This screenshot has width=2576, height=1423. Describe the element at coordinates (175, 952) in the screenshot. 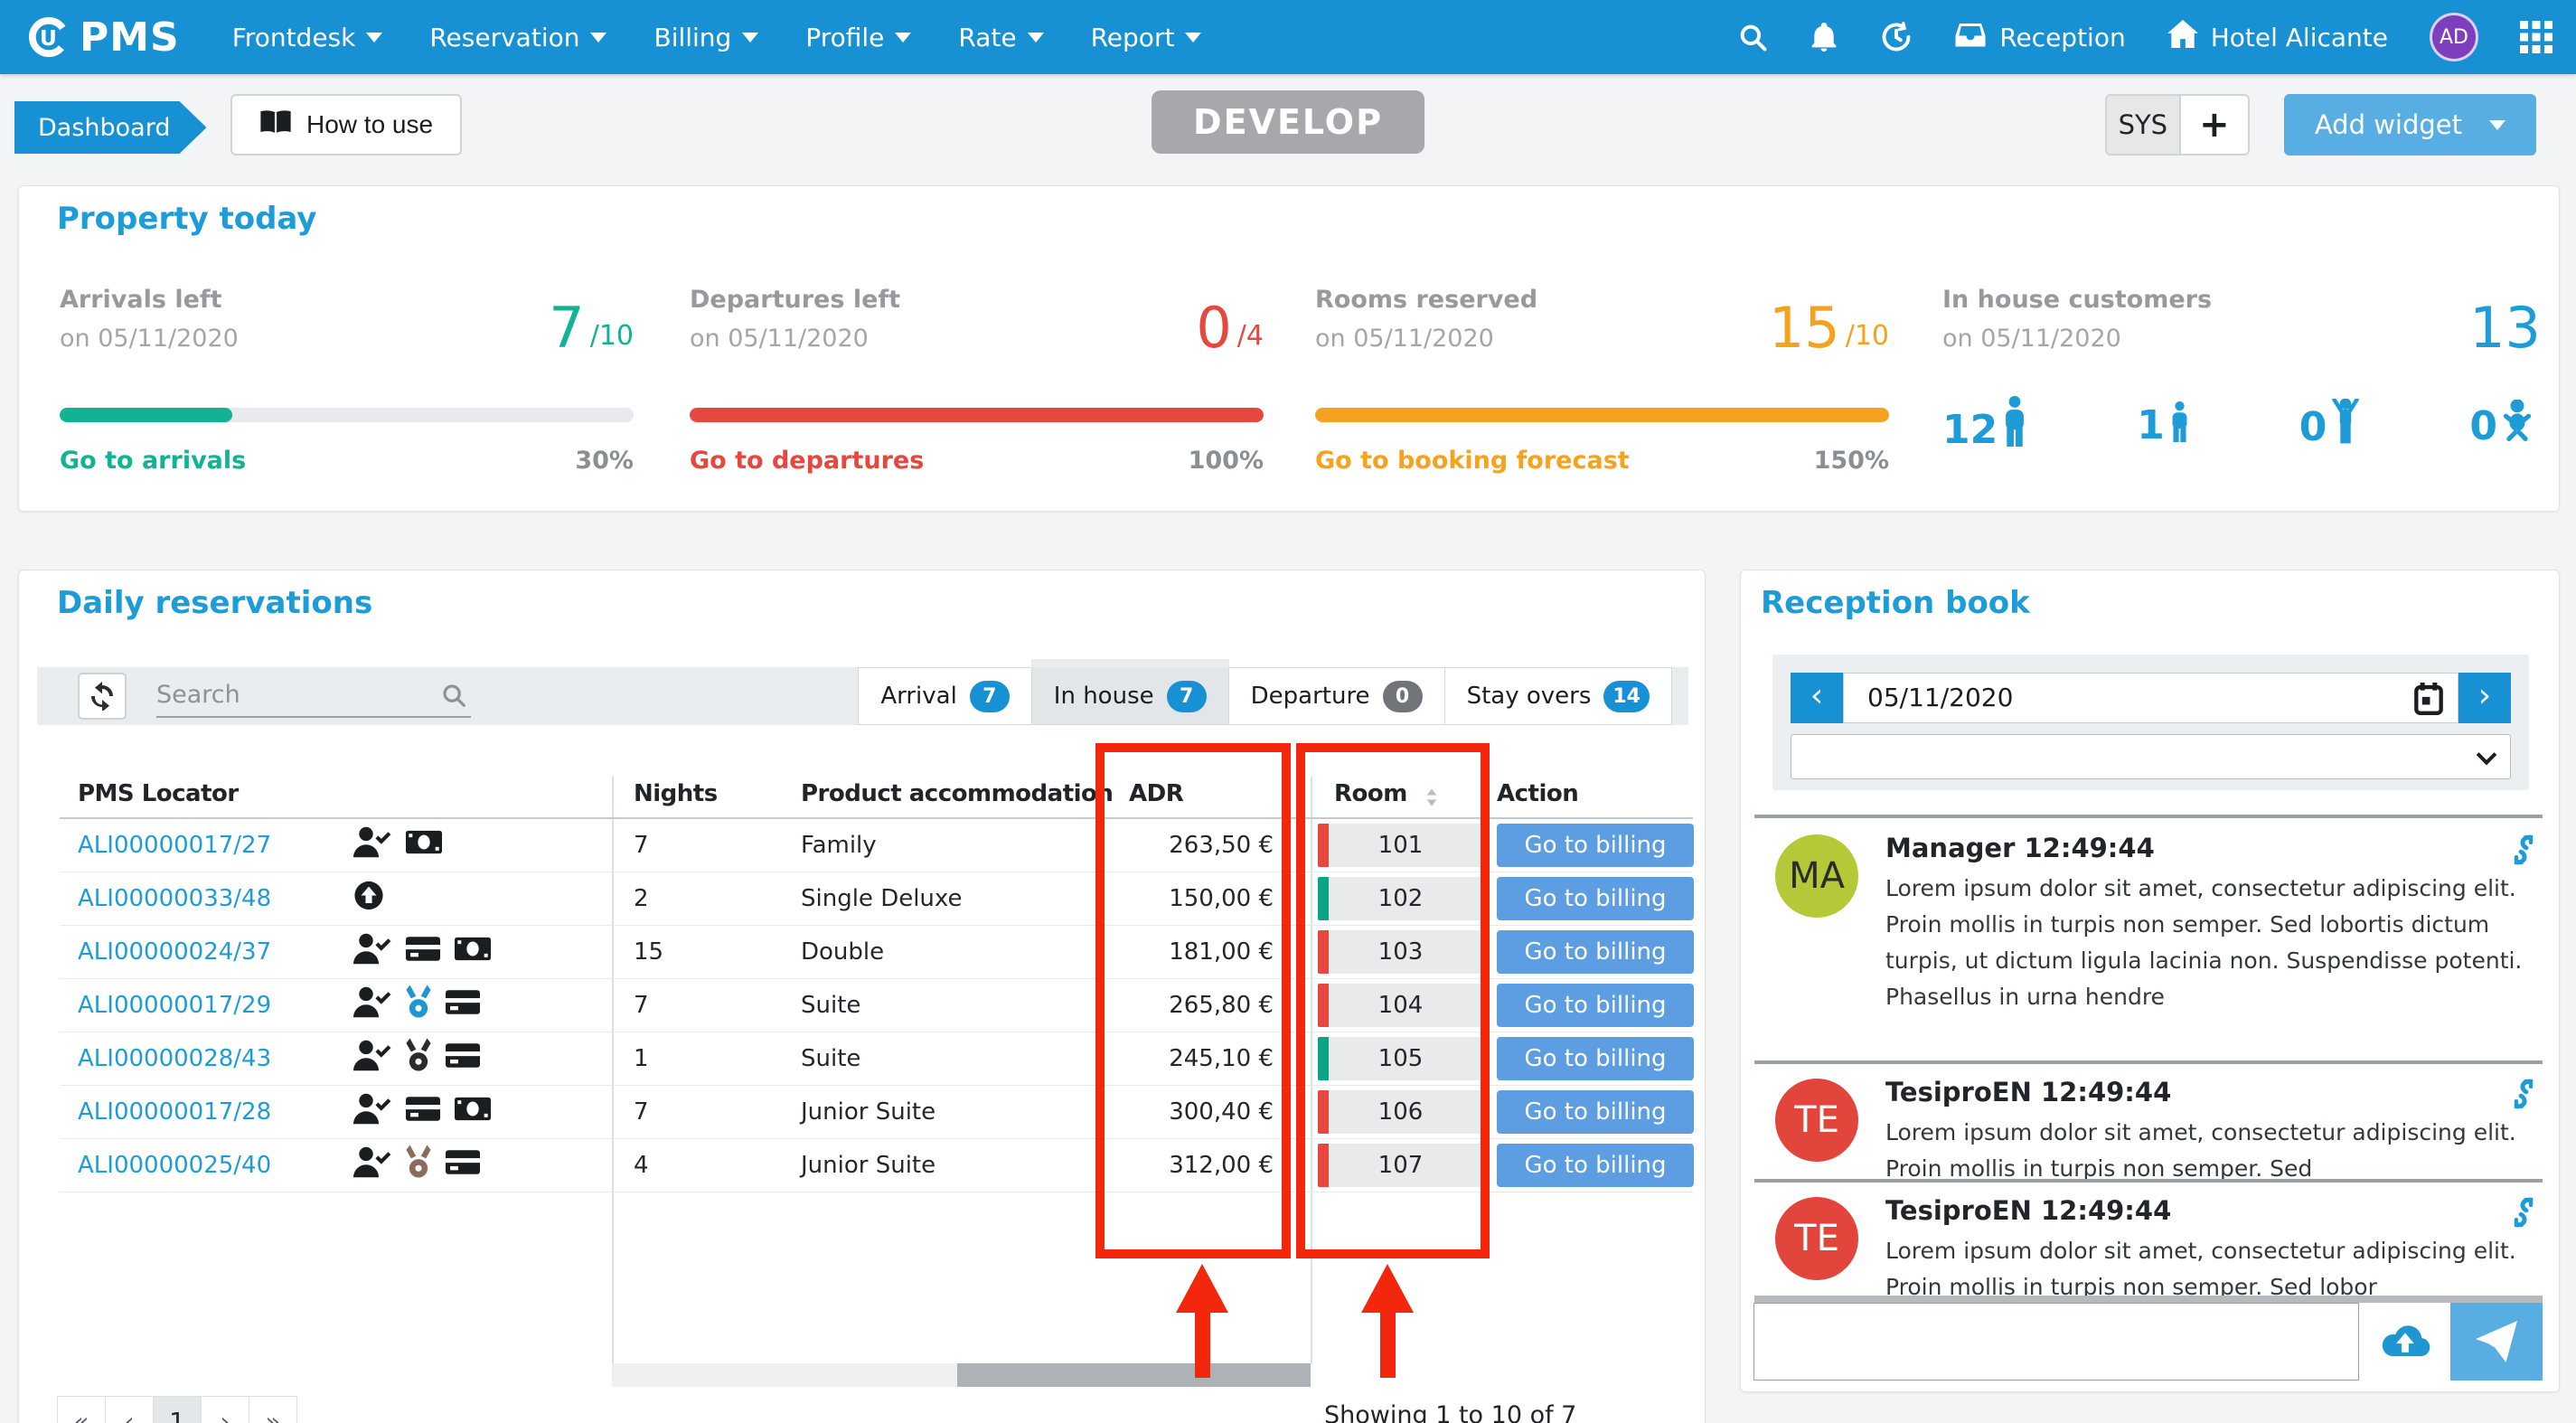

I see `reservation-link: ALI00000024/37` at that location.